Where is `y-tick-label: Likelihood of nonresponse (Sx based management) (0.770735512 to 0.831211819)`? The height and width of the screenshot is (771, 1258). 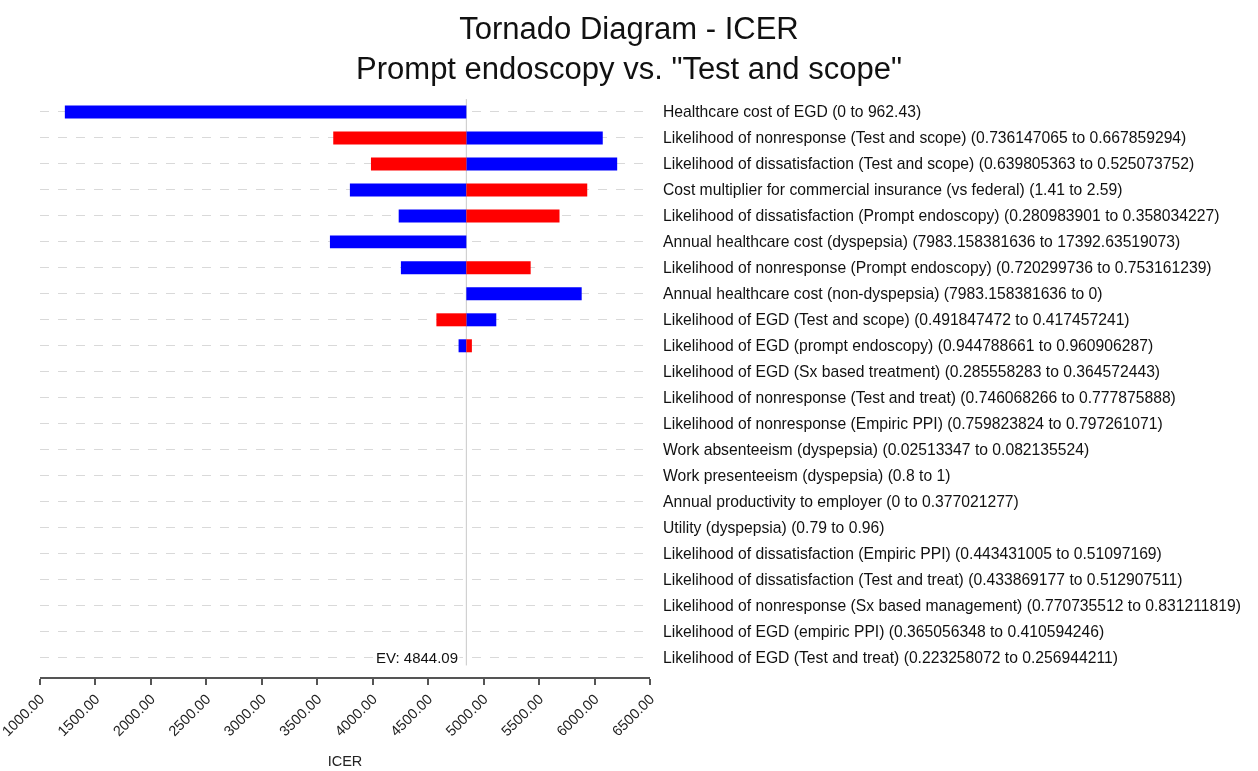
y-tick-label: Likelihood of nonresponse (Sx based management) (0.770735512 to 0.831211819) is located at coordinates (952, 606).